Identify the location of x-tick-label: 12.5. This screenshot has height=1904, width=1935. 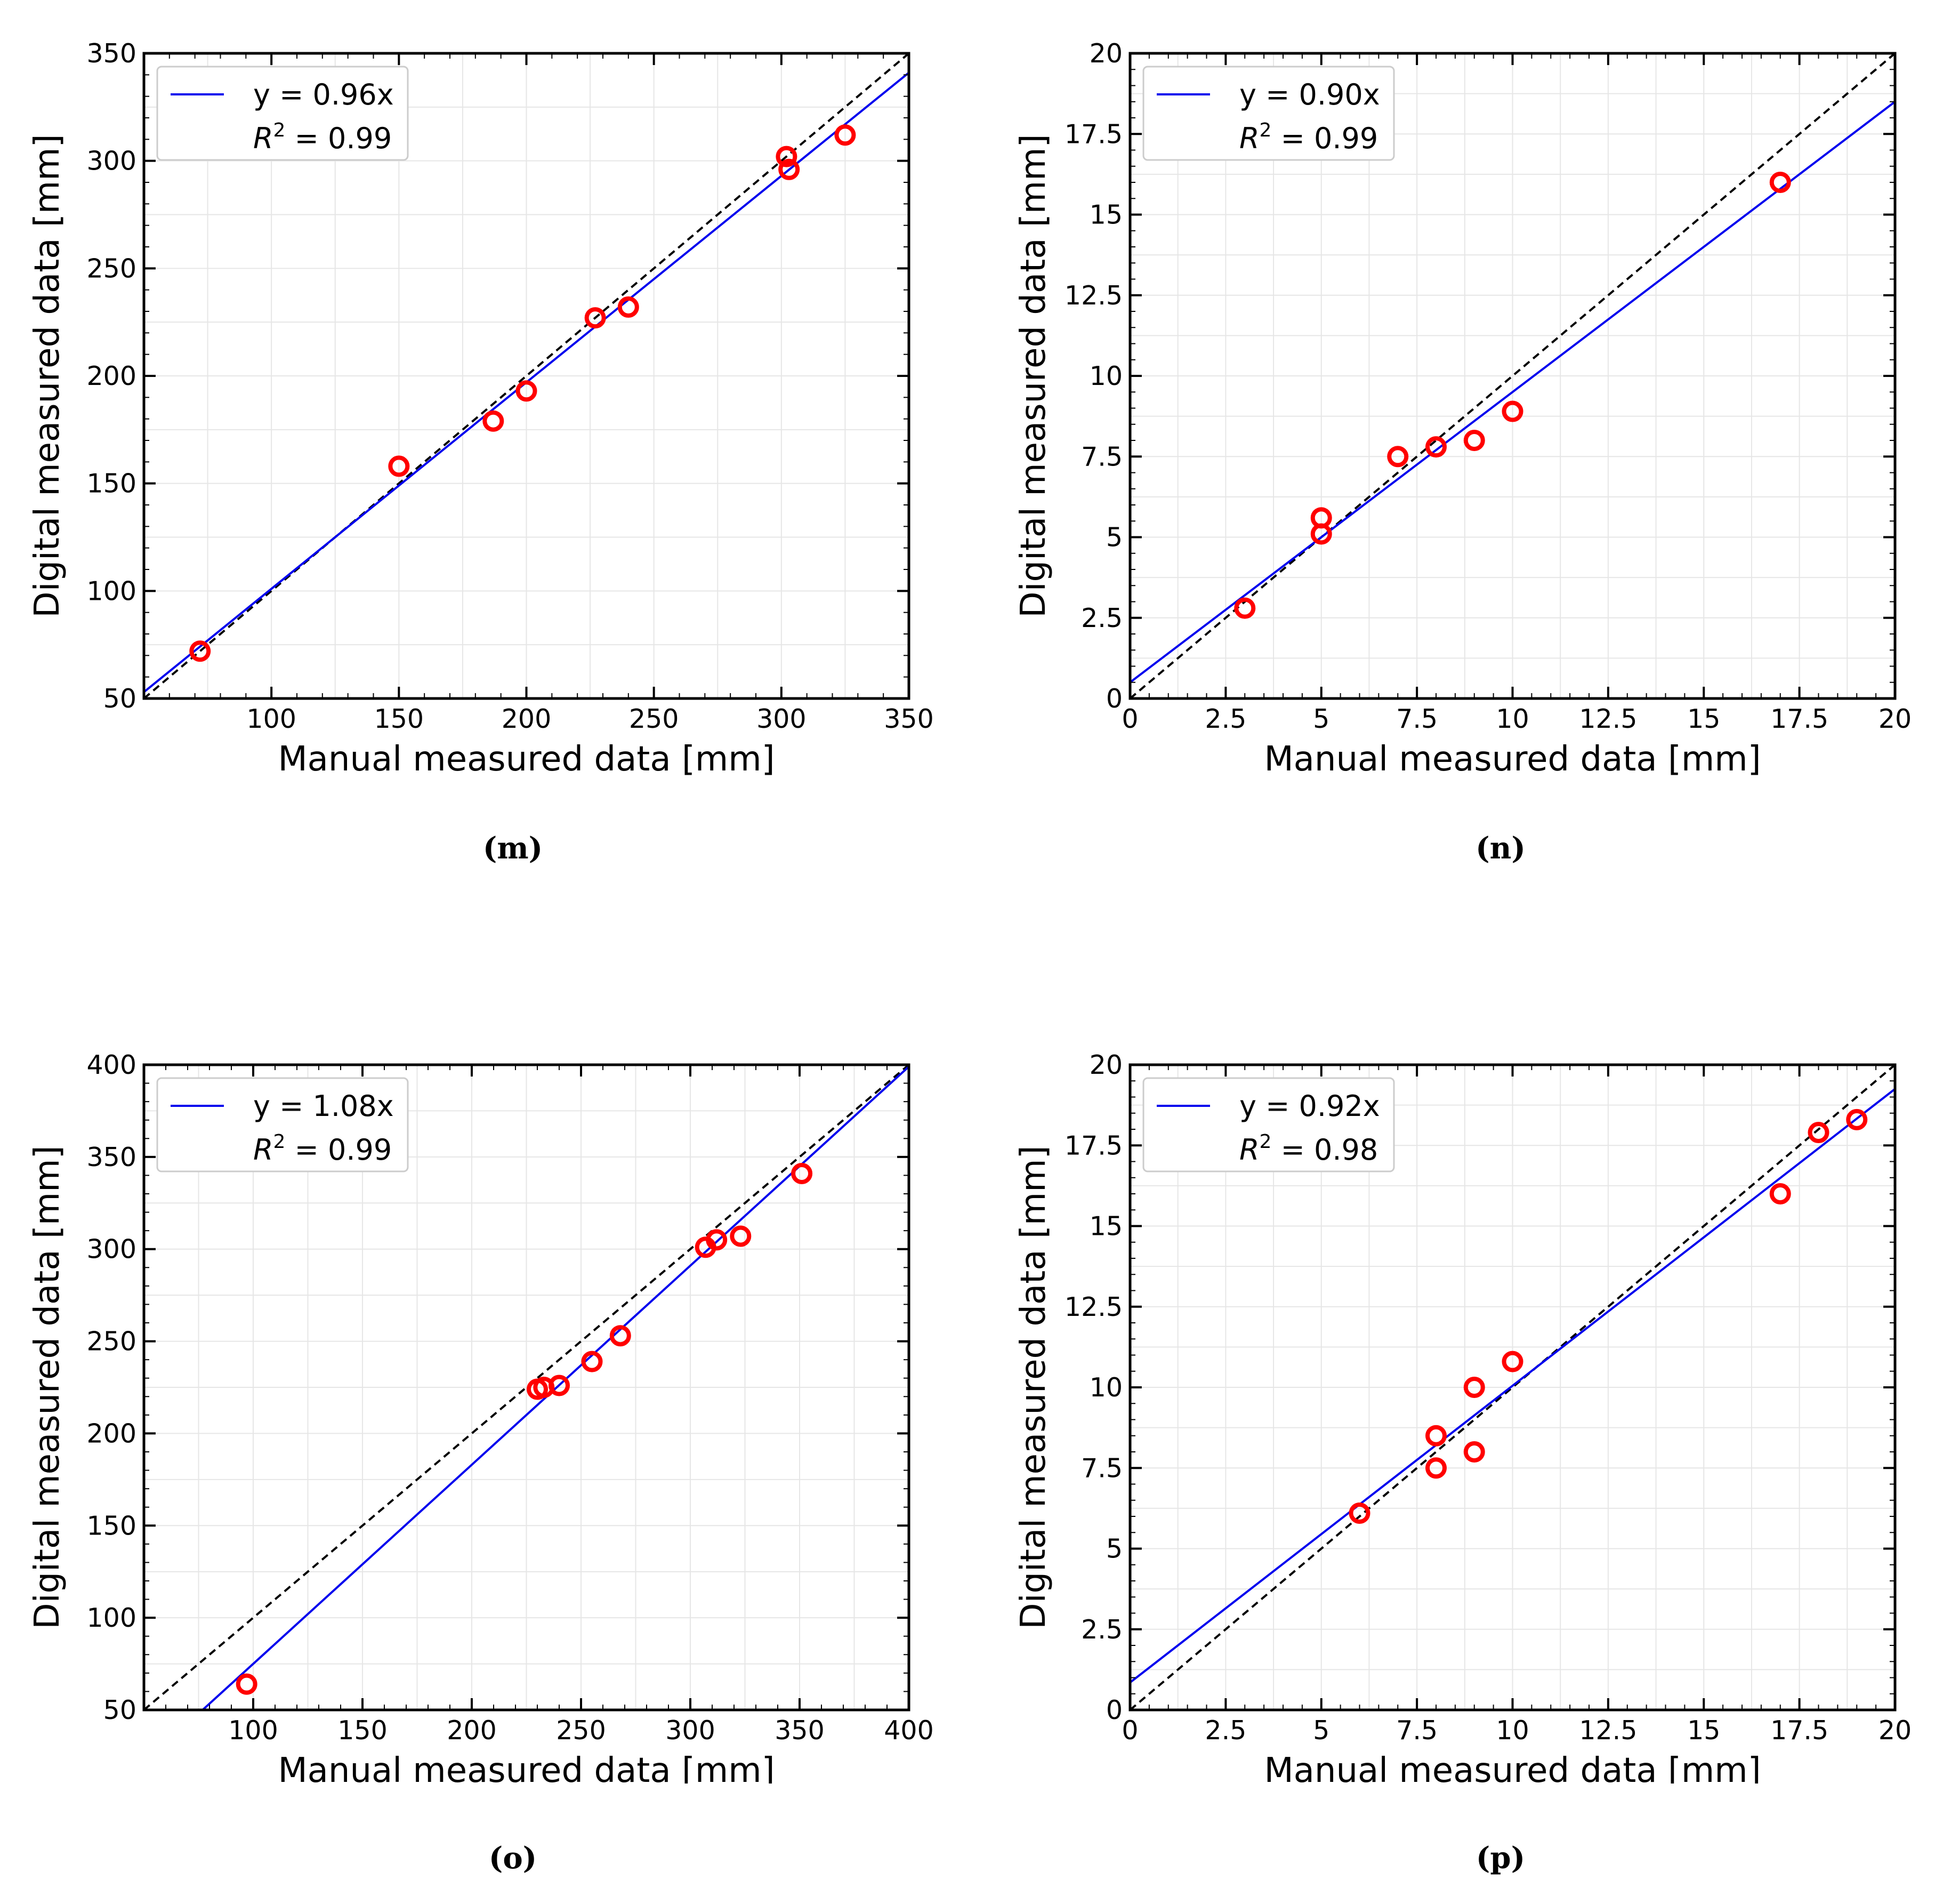
(1608, 1730).